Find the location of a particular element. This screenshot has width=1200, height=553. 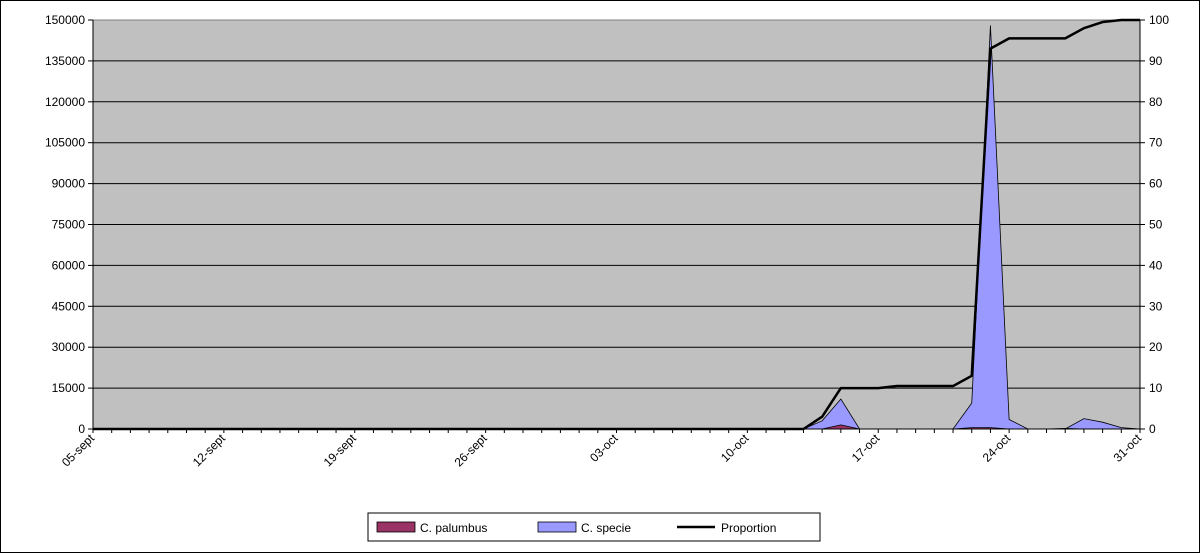

y2-tick-label: 0 is located at coordinates (1152, 429).